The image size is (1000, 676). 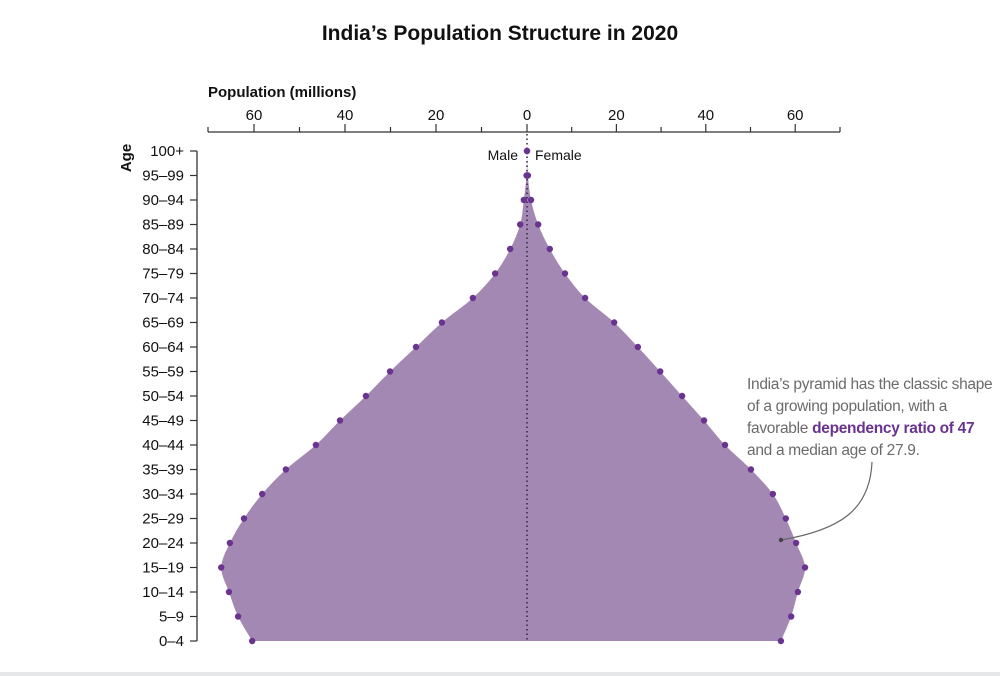 What do you see at coordinates (171, 617) in the screenshot?
I see `y-tick-label: 5–9` at bounding box center [171, 617].